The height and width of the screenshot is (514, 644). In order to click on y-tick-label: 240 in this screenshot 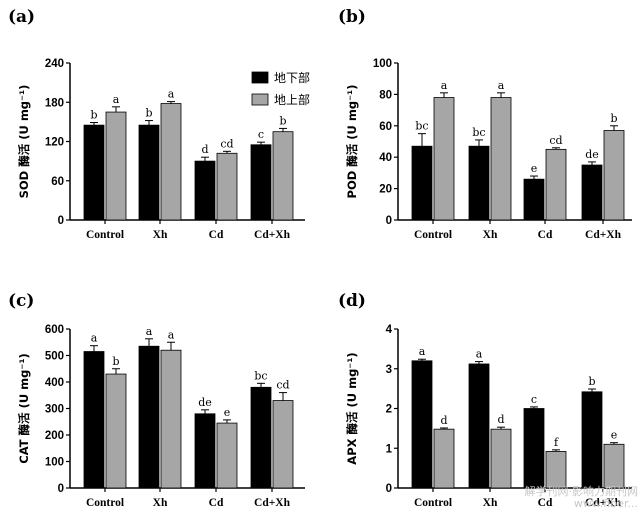, I will do `click(54, 64)`.